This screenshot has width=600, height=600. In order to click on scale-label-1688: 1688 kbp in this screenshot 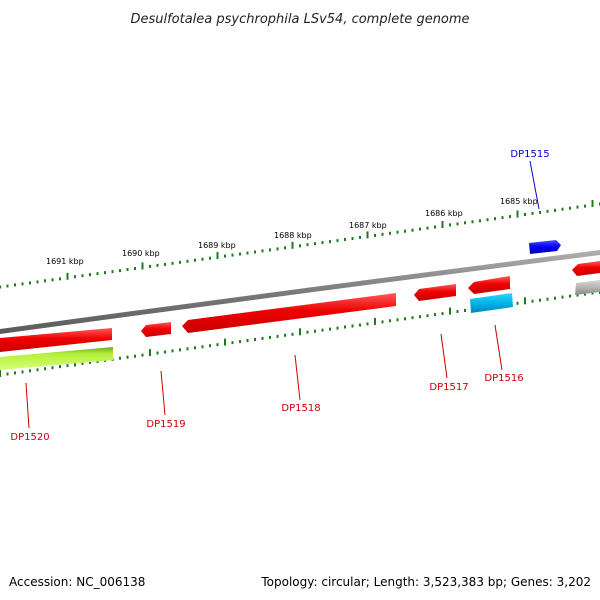, I will do `click(293, 235)`.